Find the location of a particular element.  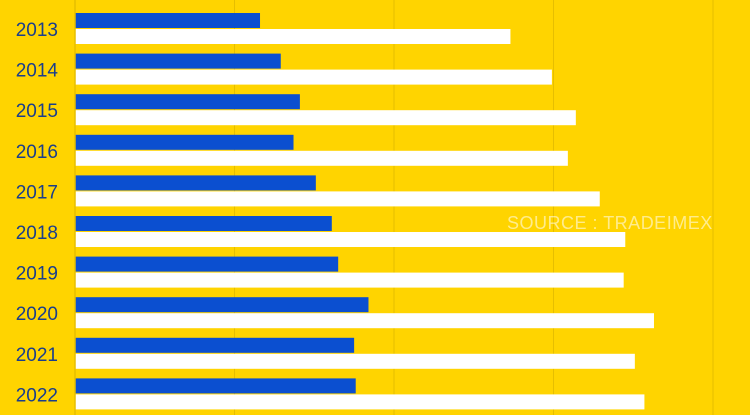

year-label-2020: 2020 is located at coordinates (37, 314).